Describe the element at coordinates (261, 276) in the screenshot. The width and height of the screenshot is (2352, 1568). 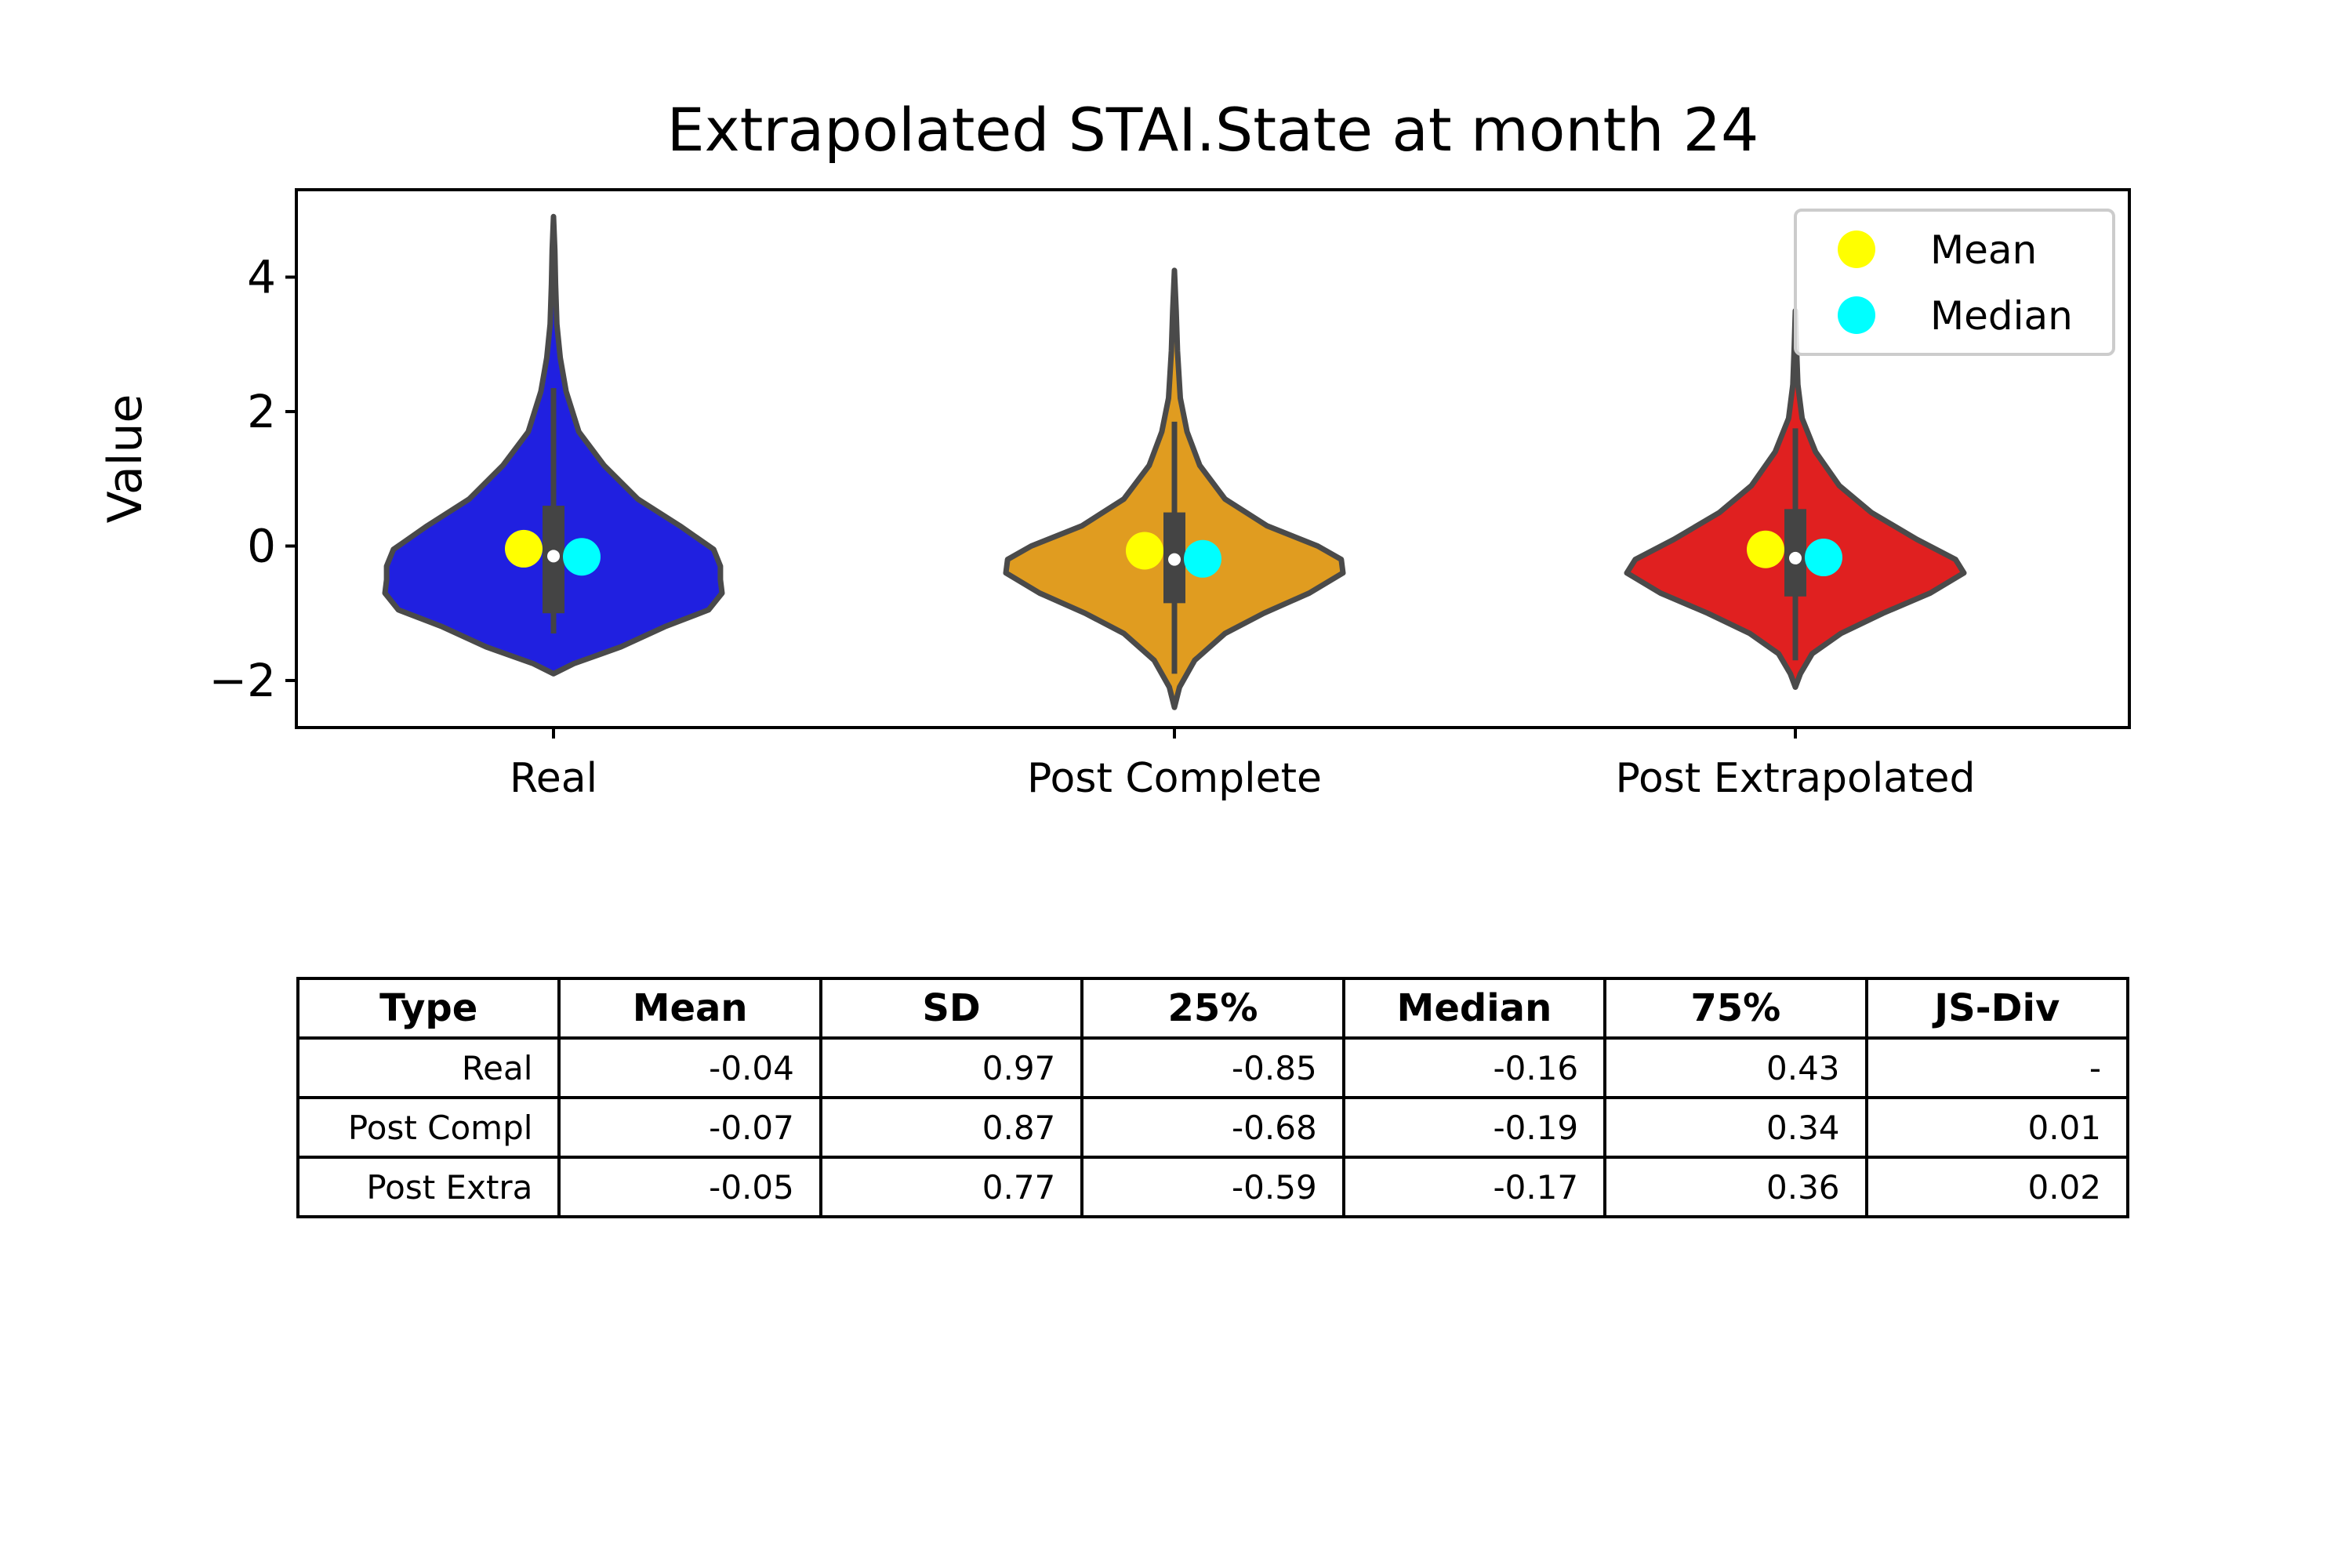
I see `y-tick-label: 4` at that location.